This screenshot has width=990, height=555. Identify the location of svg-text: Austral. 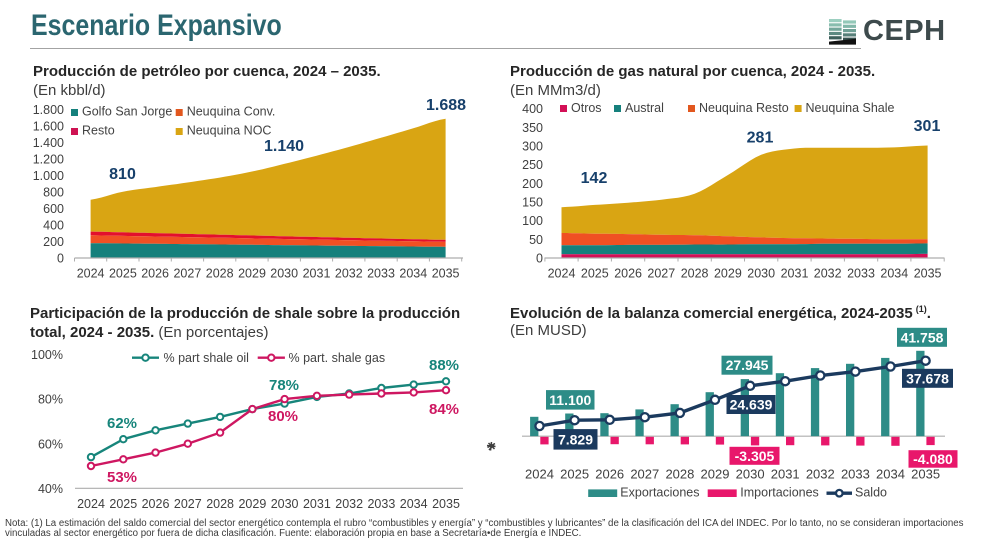
(644, 108).